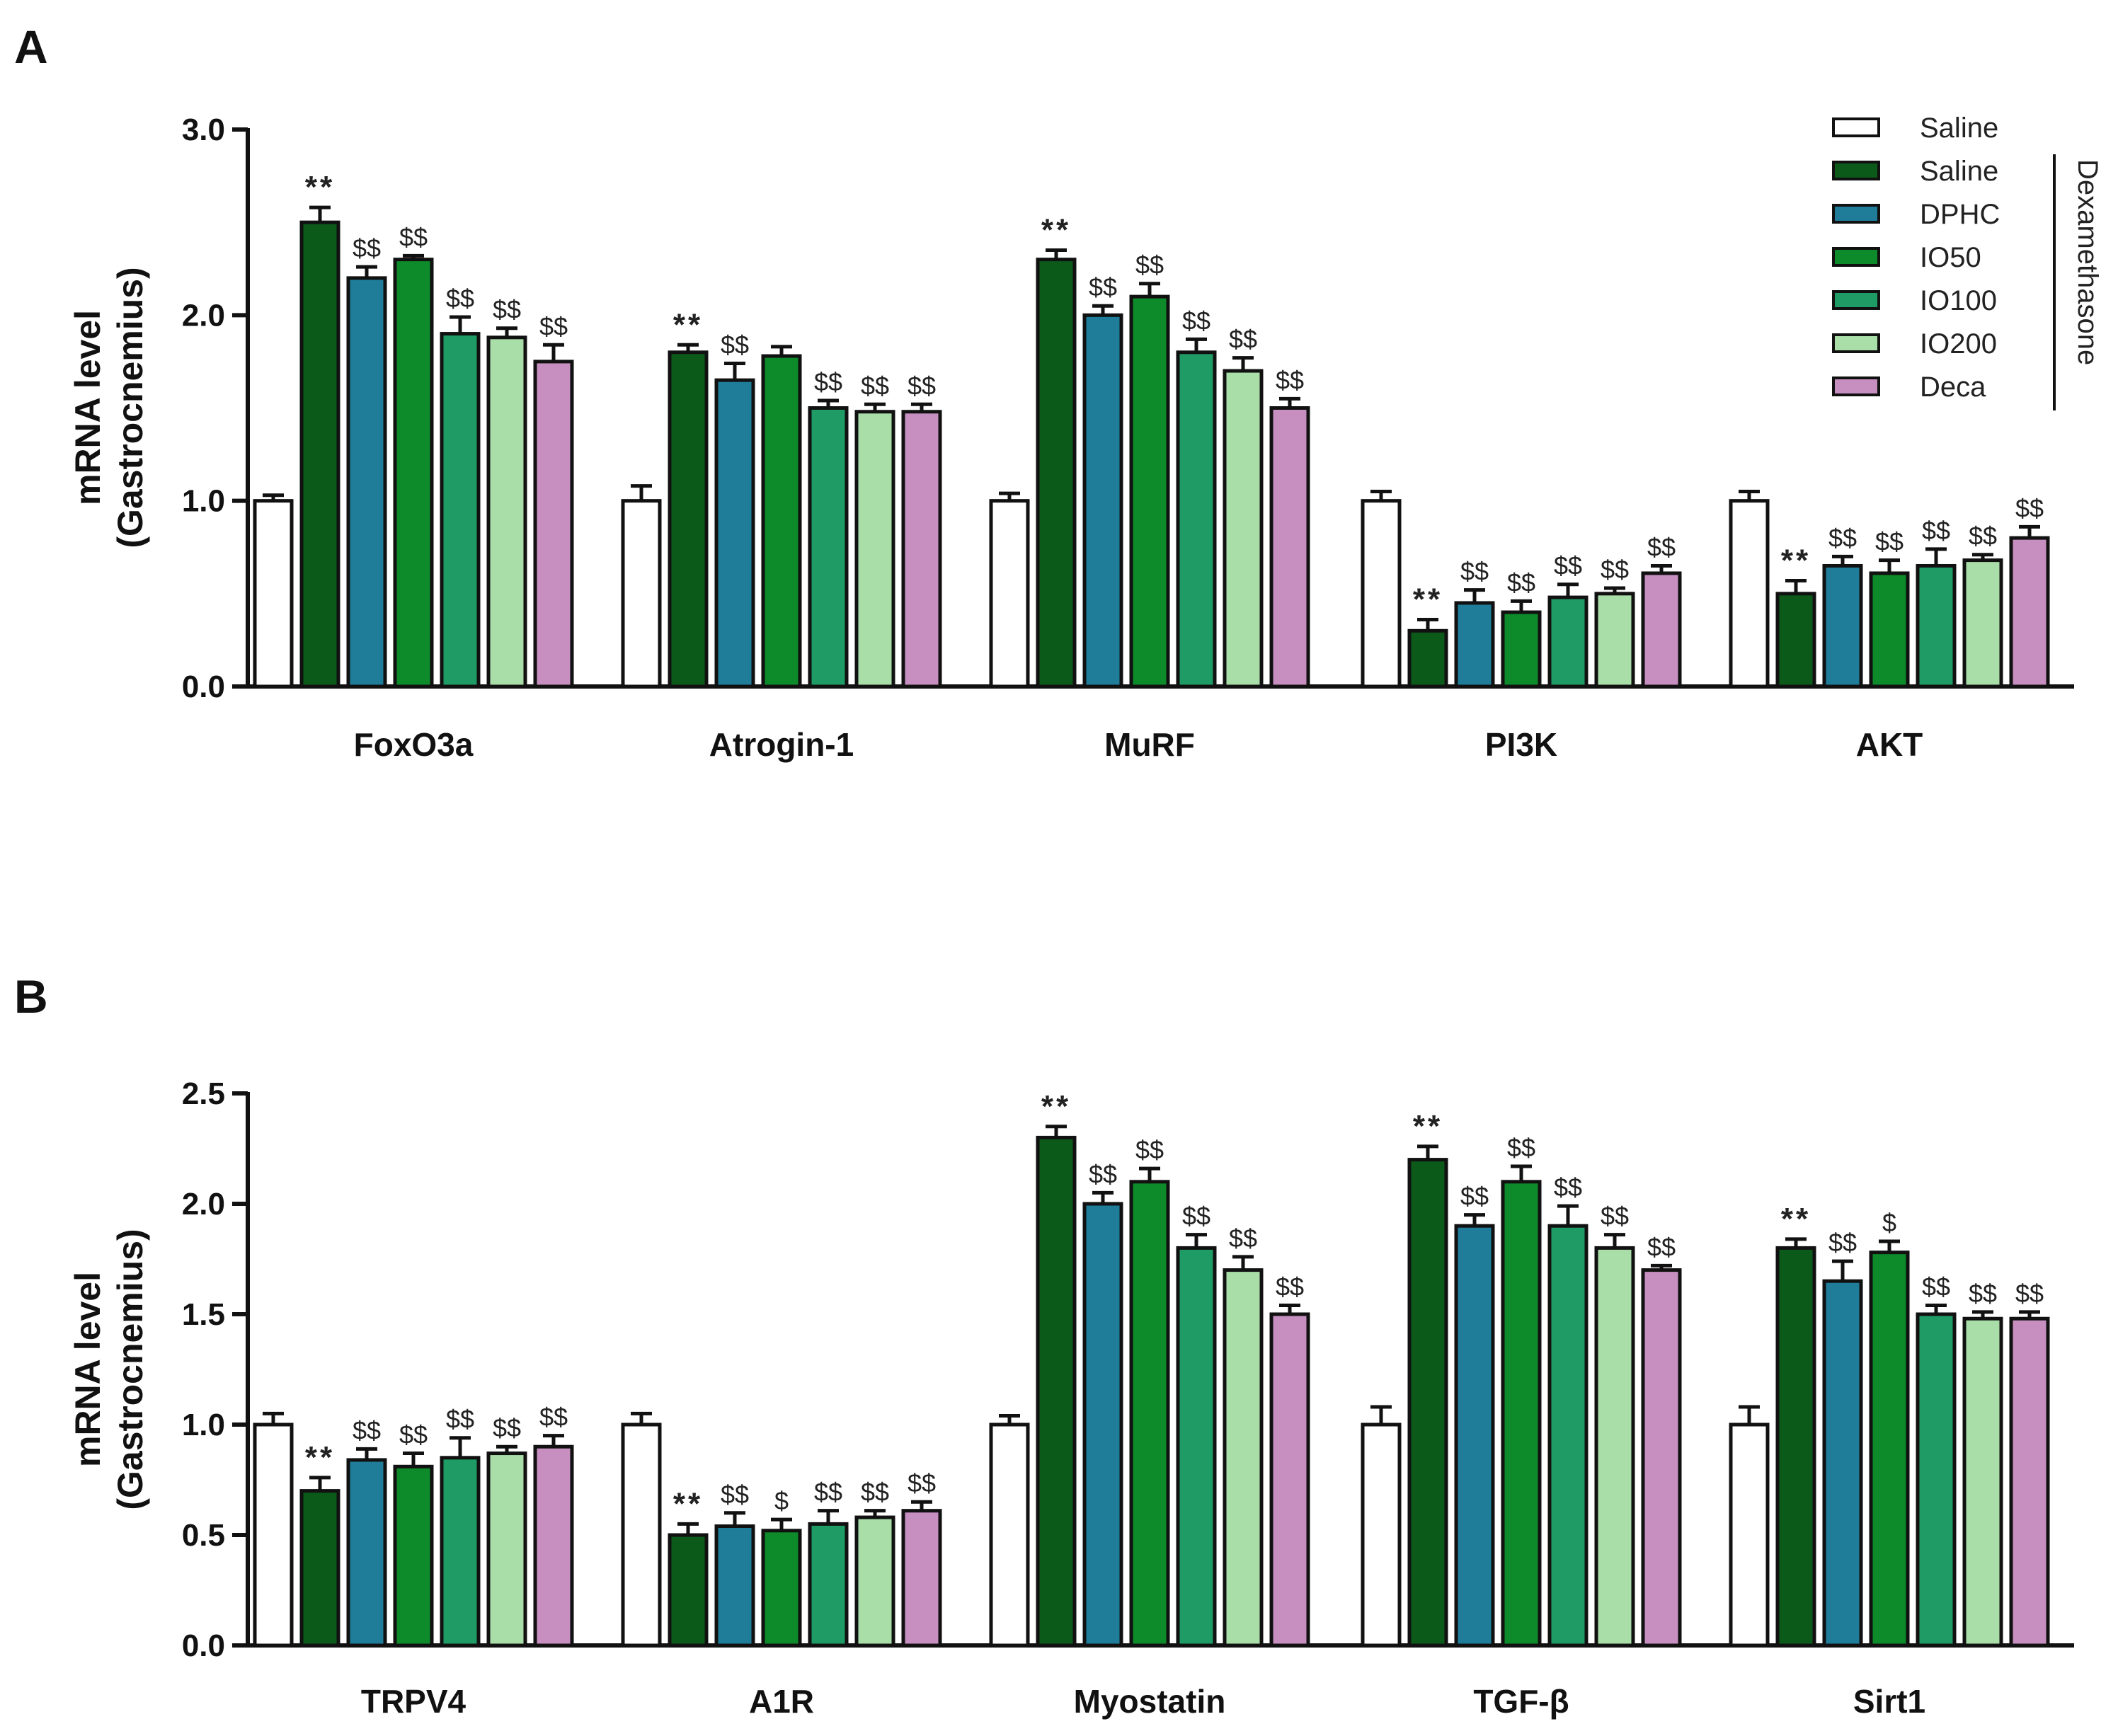  What do you see at coordinates (1149, 744) in the screenshot?
I see `category-label: MuRF` at bounding box center [1149, 744].